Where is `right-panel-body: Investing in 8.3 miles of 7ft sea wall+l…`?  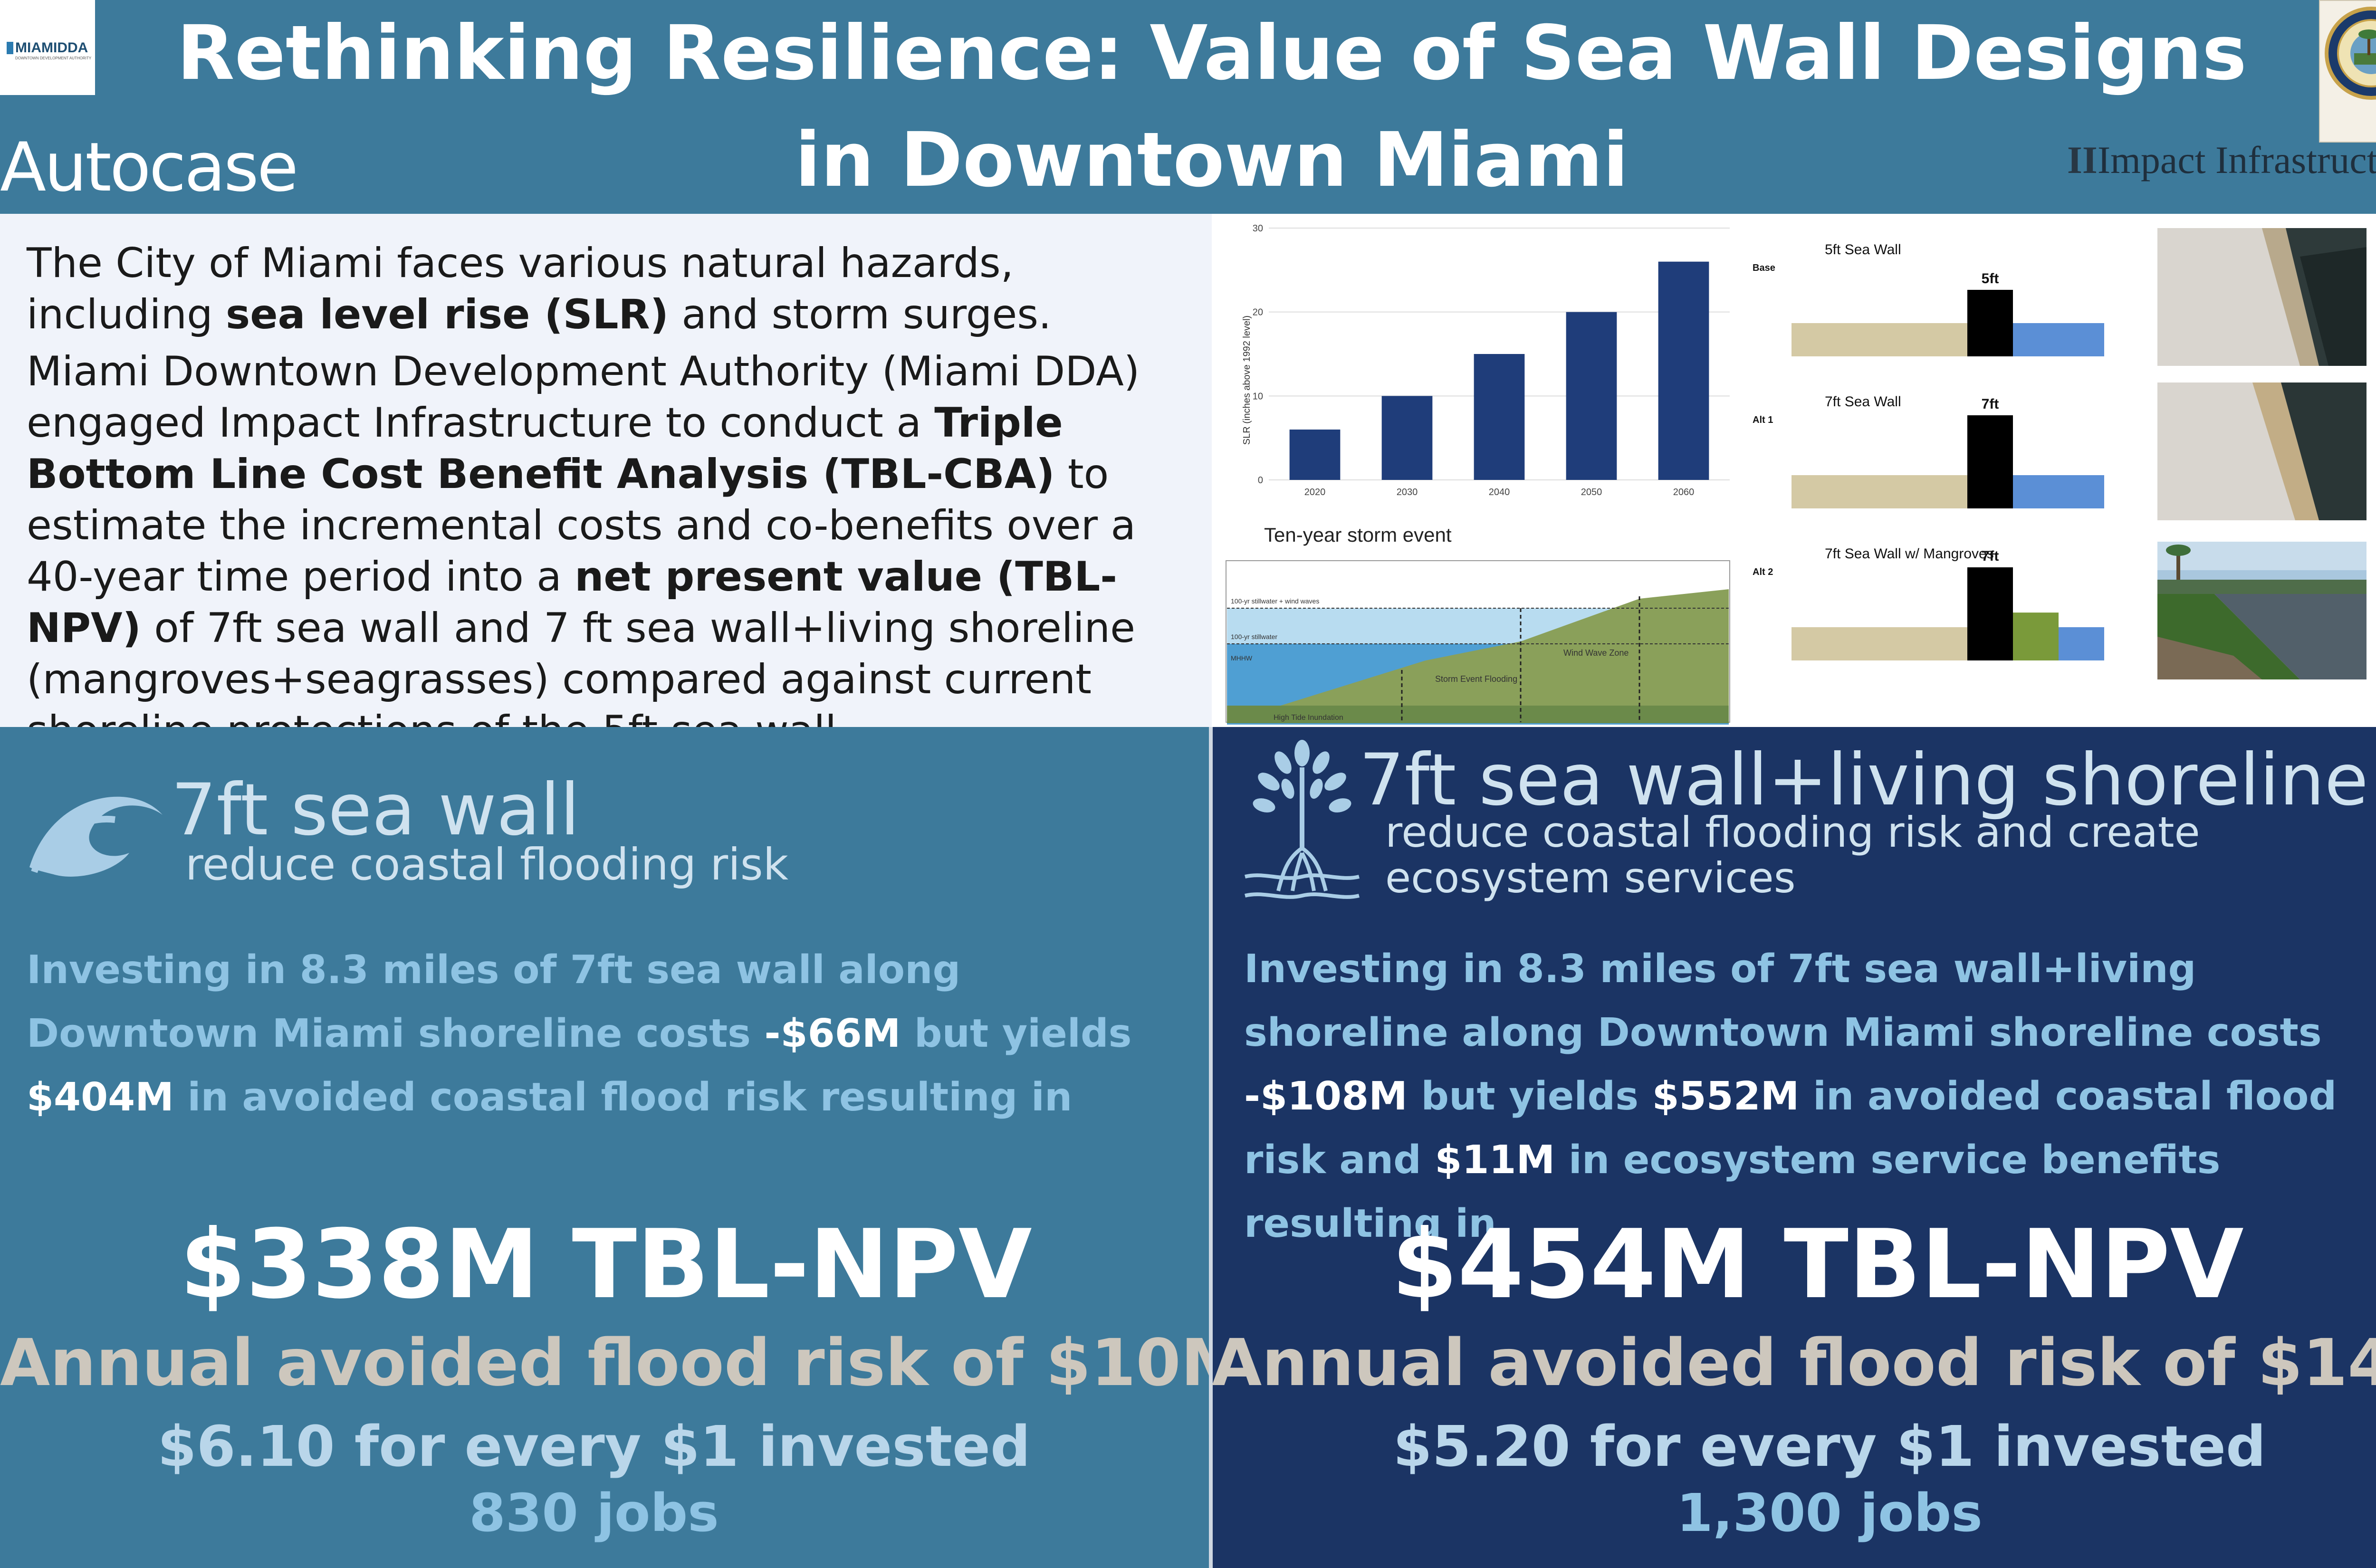
right-panel-body: Investing in 8.3 miles of 7ft sea wall+l… is located at coordinates (1790, 1097).